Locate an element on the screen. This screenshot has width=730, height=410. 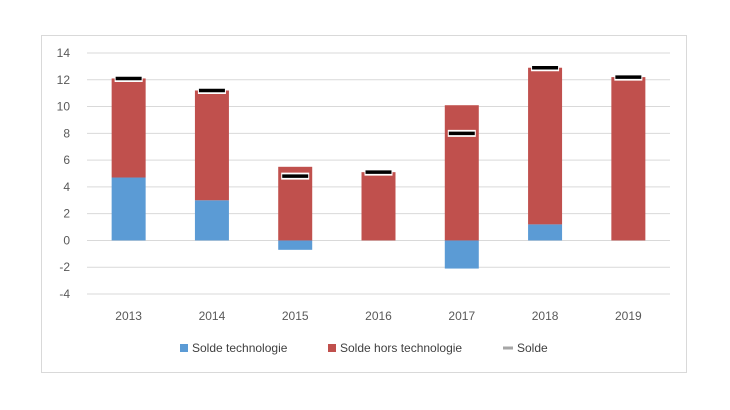
legend-solde-hors-technologie-swatch is located at coordinates (332, 348).